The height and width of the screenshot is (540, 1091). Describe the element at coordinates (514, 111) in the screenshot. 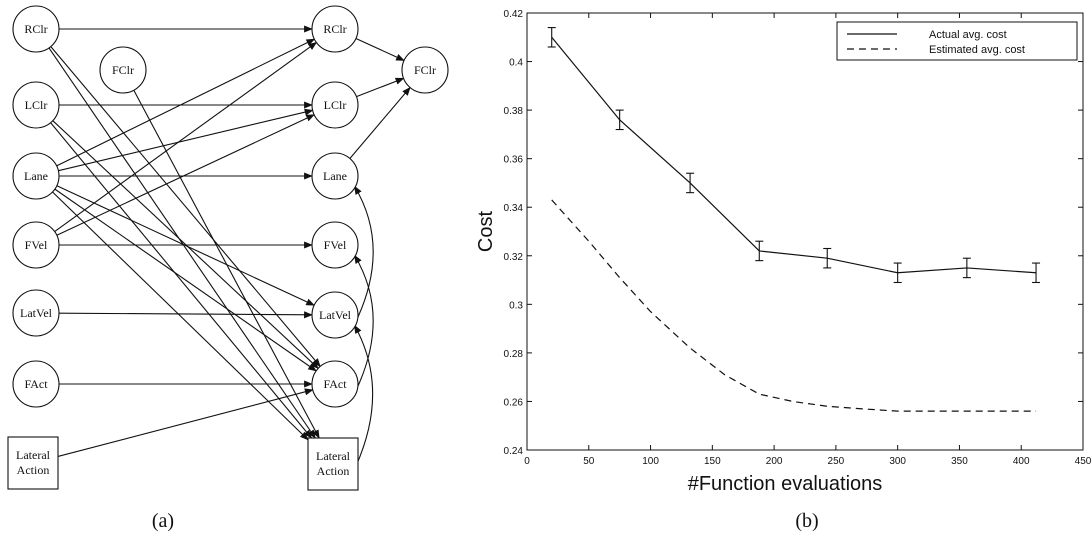

I see `y-tick-label: 0.38` at that location.